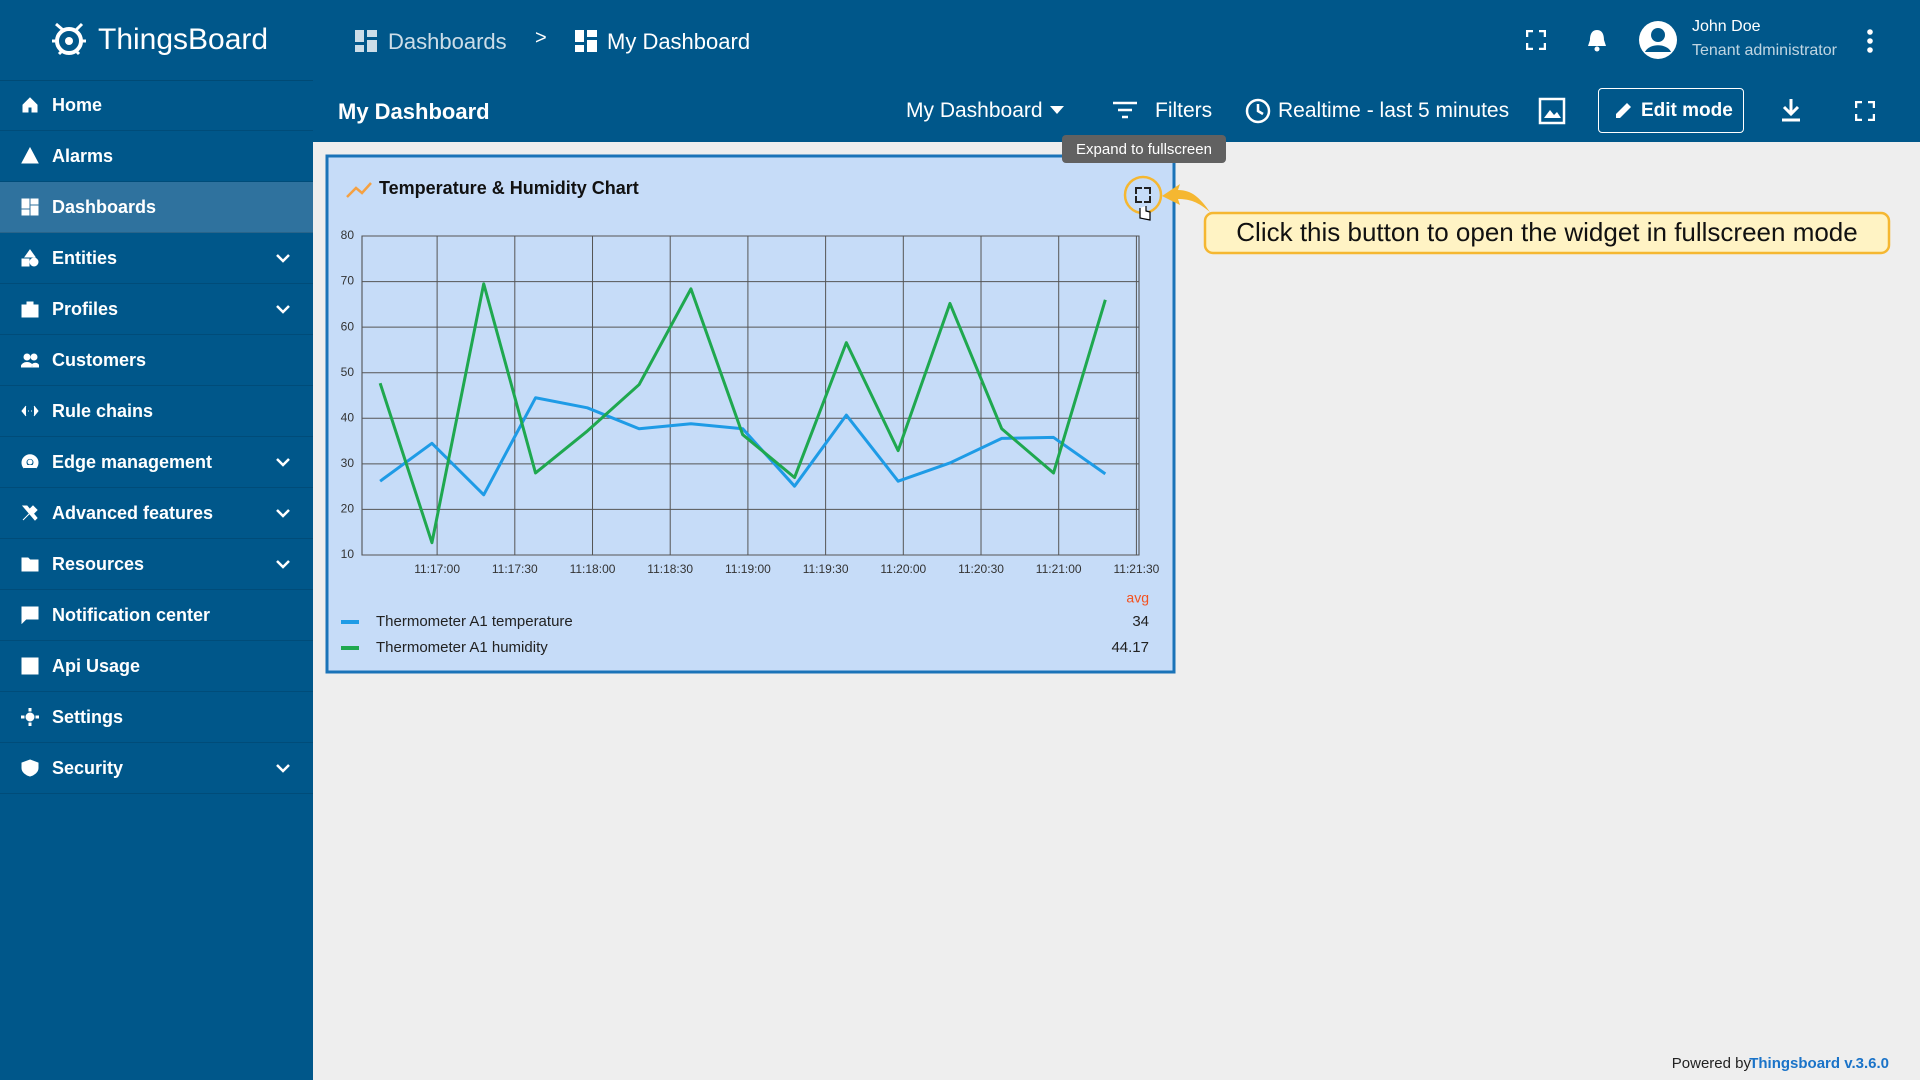 Image resolution: width=1920 pixels, height=1080 pixels. I want to click on menu-label: Notification center, so click(131, 615).